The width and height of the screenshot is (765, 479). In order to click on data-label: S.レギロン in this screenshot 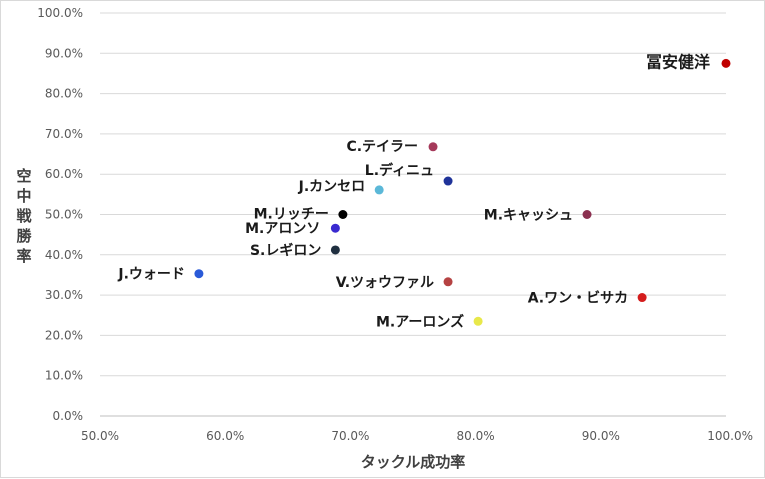, I will do `click(285, 250)`.